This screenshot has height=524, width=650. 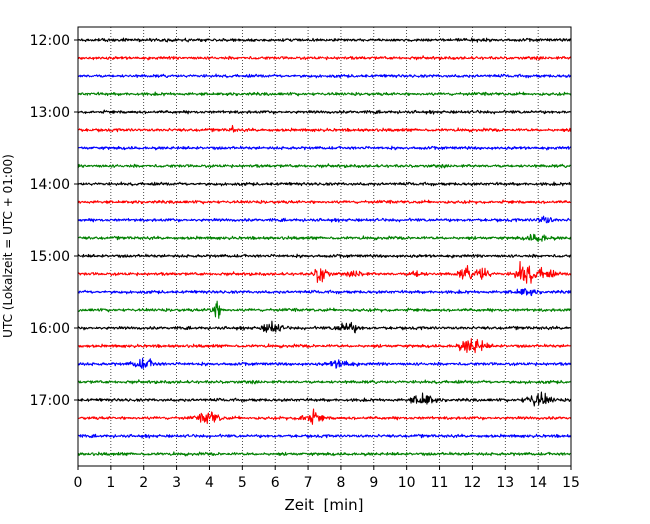 What do you see at coordinates (407, 483) in the screenshot?
I see `x-tick-label: 10` at bounding box center [407, 483].